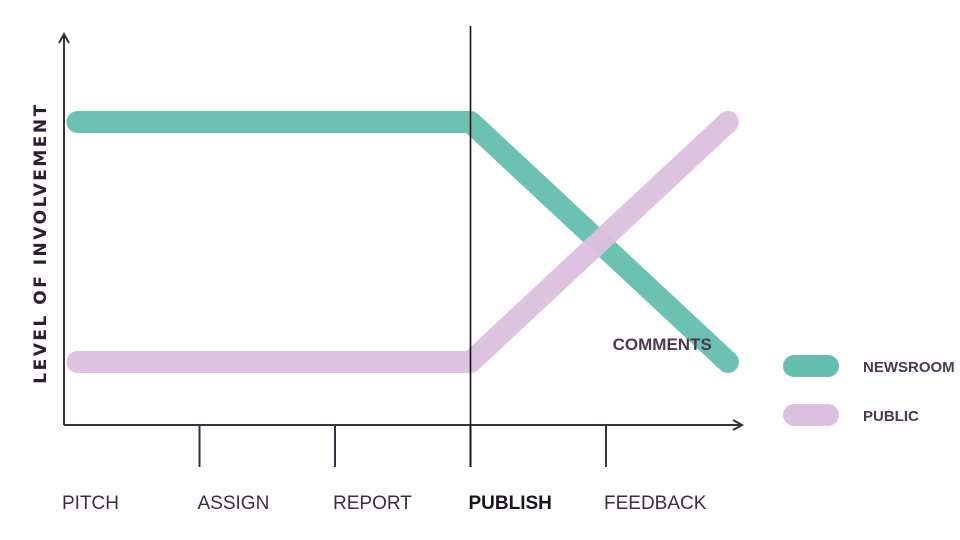  I want to click on x-tick-label: ASSIGN, so click(234, 503).